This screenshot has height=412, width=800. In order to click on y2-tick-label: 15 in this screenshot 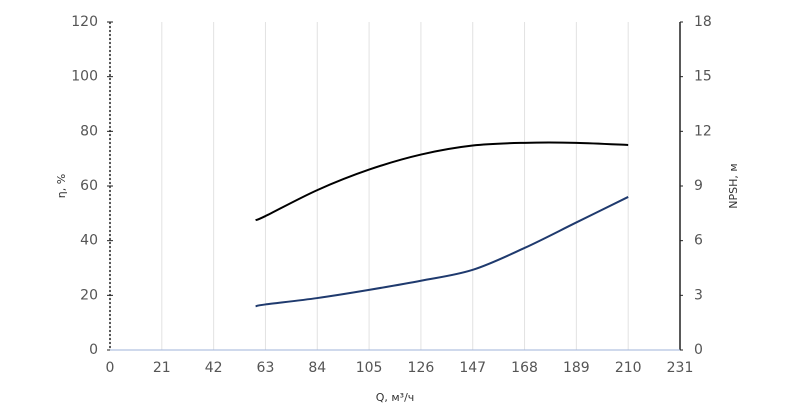, I will do `click(703, 77)`.